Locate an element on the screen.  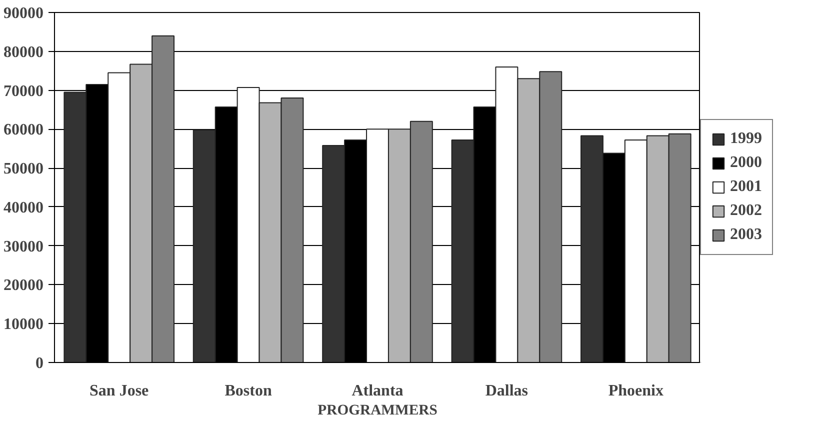
y-tick-label: 20000 is located at coordinates (24, 285).